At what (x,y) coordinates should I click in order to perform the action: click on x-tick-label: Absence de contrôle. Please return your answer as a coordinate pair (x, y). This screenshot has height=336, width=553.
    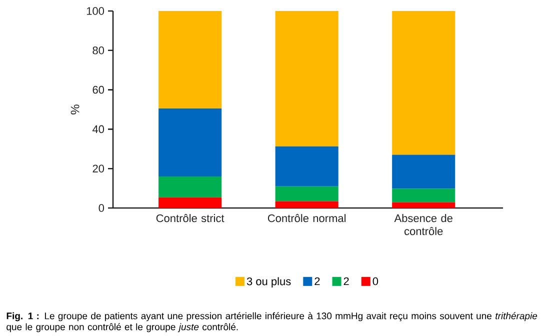
    Looking at the image, I should click on (423, 225).